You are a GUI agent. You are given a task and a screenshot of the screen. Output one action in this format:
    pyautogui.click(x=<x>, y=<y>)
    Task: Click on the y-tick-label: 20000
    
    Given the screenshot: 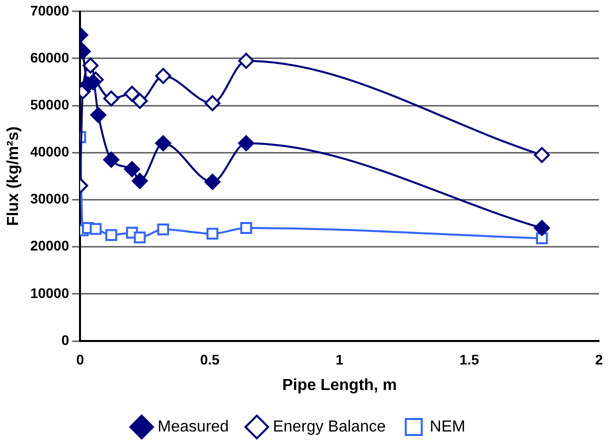 What is the action you would take?
    pyautogui.click(x=50, y=246)
    